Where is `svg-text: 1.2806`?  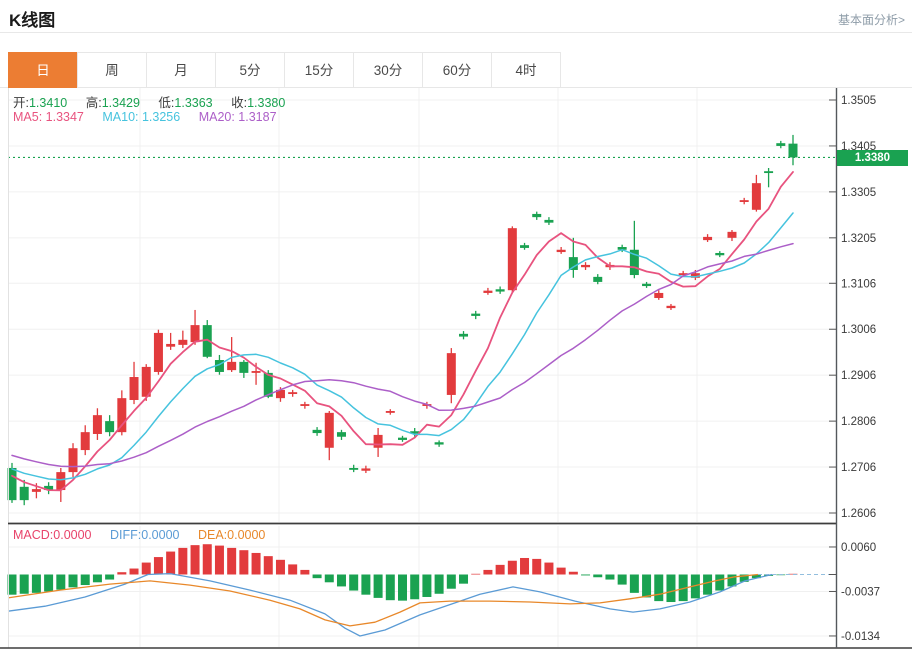
svg-text: 1.2806 is located at coordinates (858, 422).